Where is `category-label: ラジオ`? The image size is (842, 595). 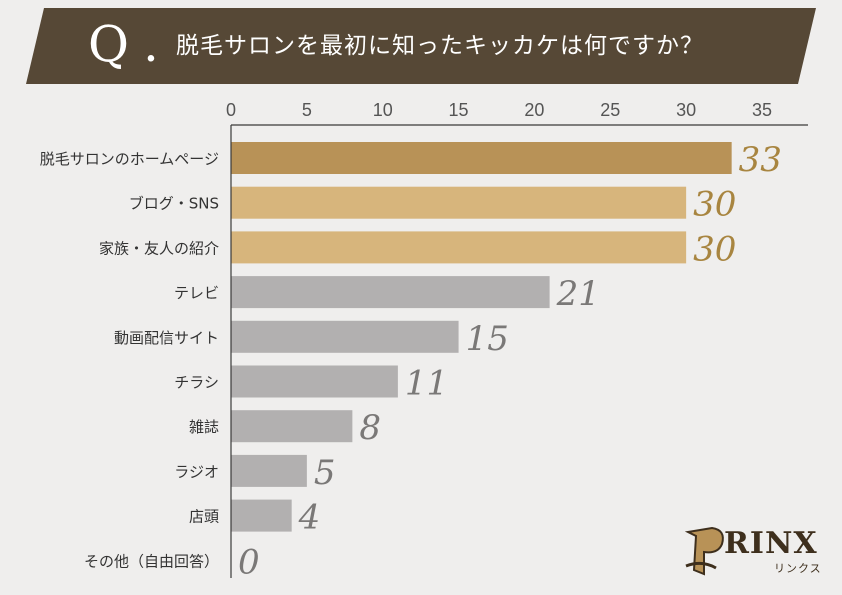
category-label: ラジオ is located at coordinates (196, 472).